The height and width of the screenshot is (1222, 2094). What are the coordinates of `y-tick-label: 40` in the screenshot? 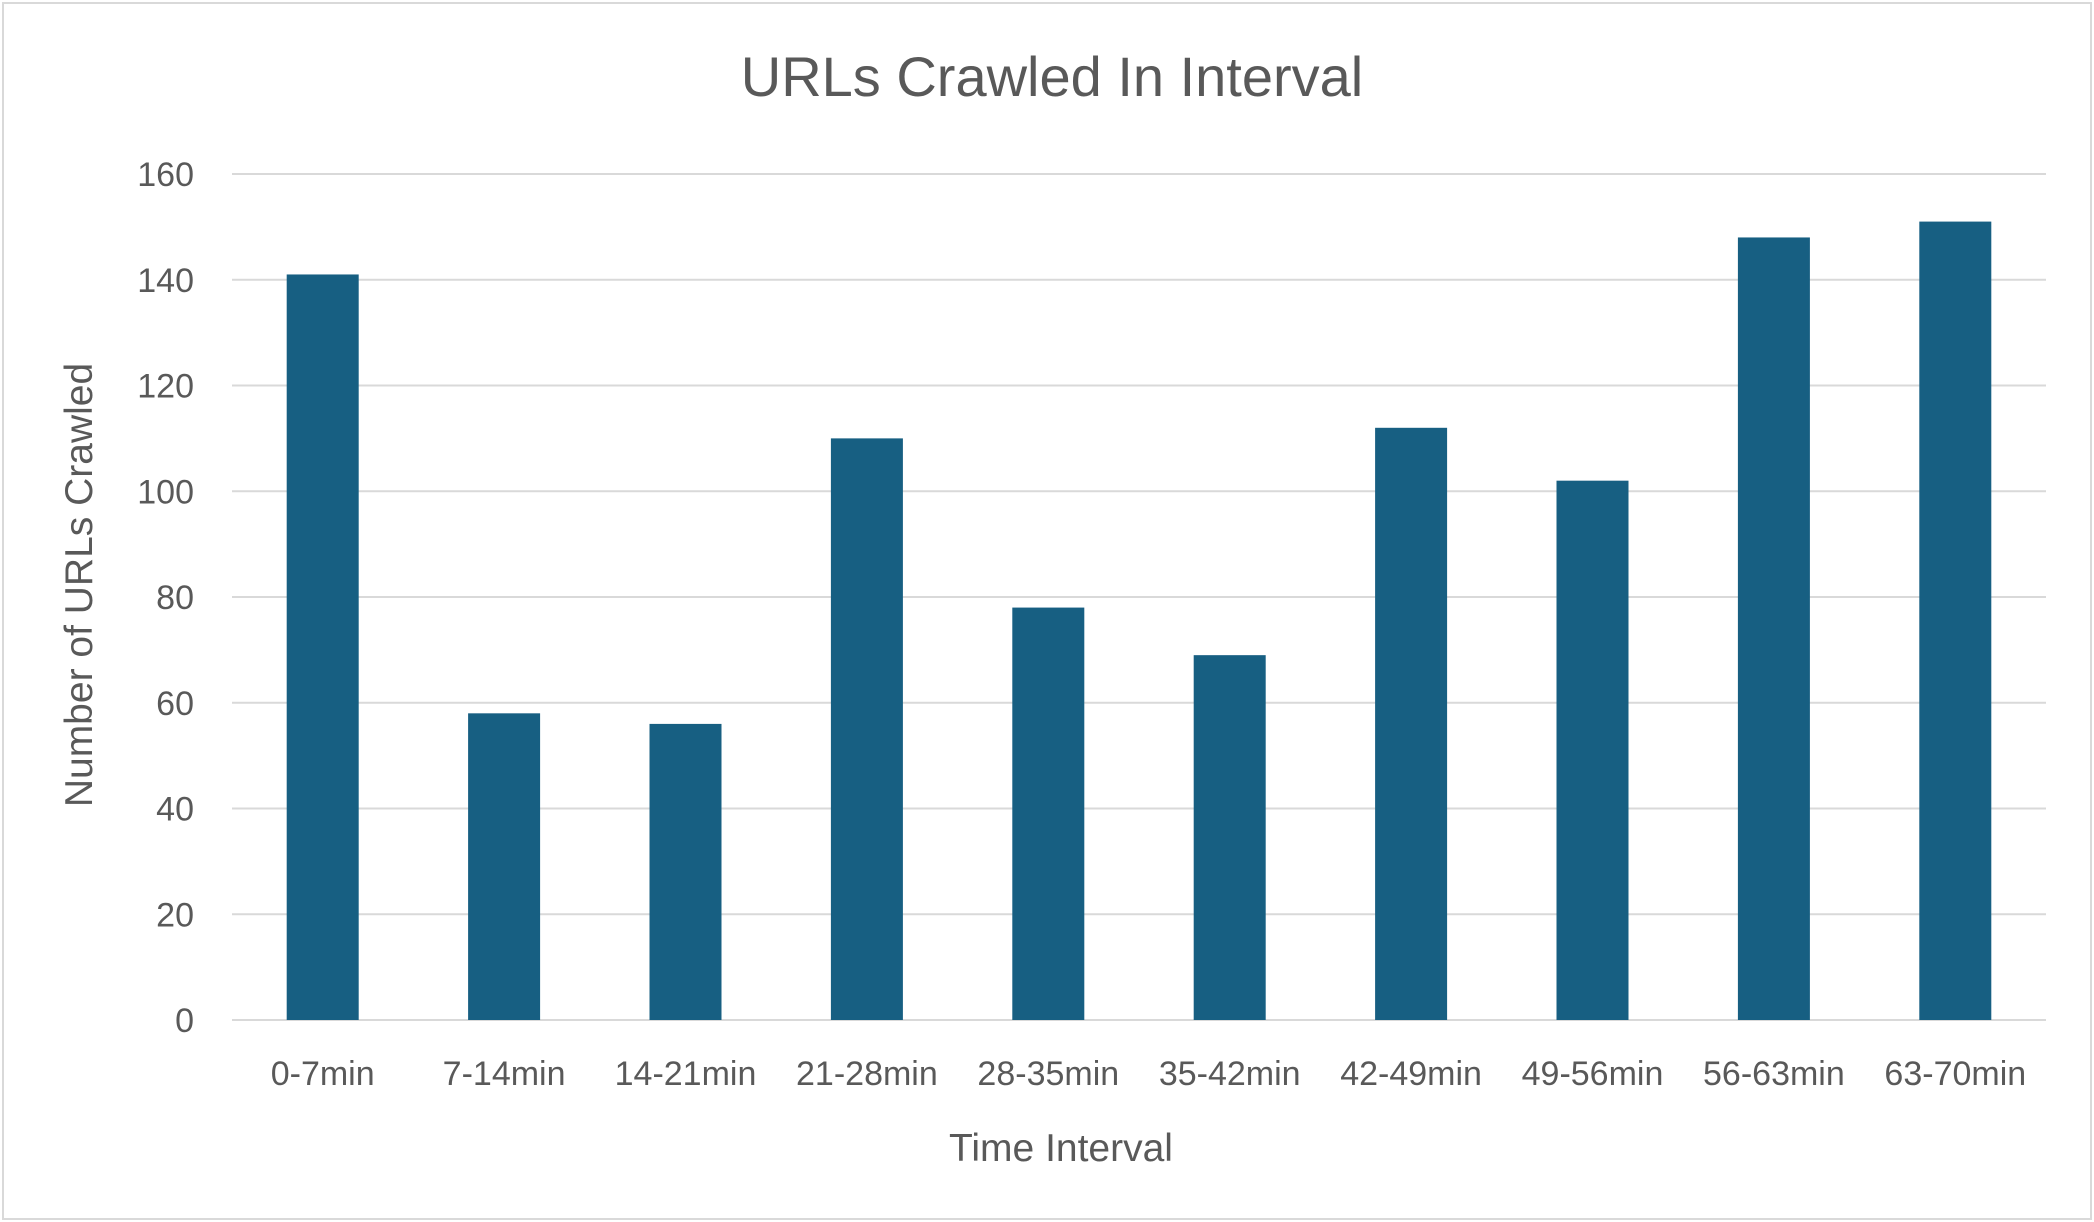 It's located at (175, 810).